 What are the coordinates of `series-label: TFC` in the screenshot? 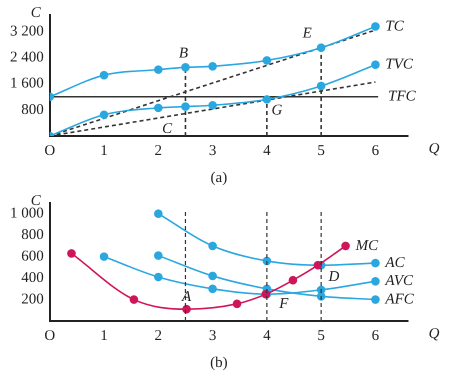 It's located at (402, 96).